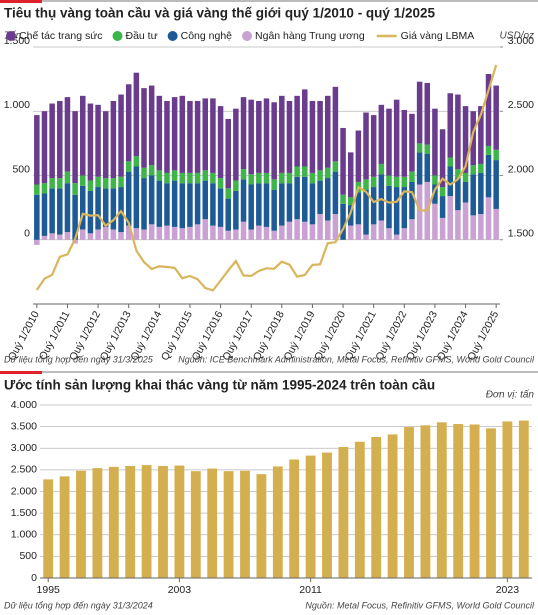 Image resolution: width=538 pixels, height=615 pixels. Describe the element at coordinates (521, 41) in the screenshot. I see `y2-tick-label: 3.000` at that location.